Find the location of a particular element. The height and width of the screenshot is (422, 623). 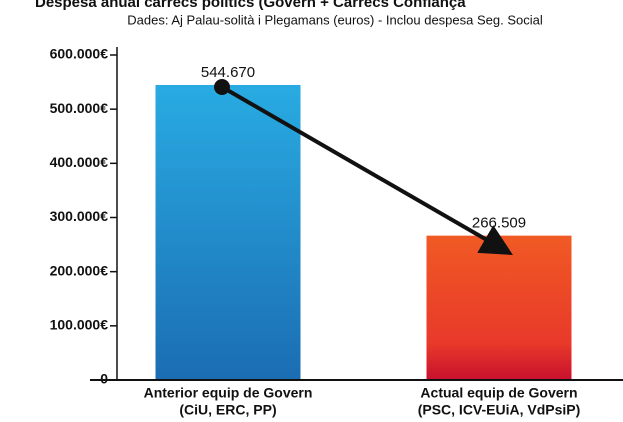

y-tick-label: 0 is located at coordinates (104, 379).